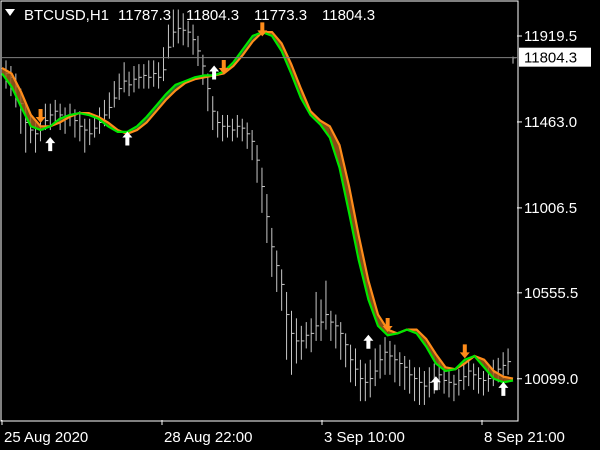 This screenshot has height=450, width=600. I want to click on x-tick-label: 28 Aug 22:00, so click(208, 437).